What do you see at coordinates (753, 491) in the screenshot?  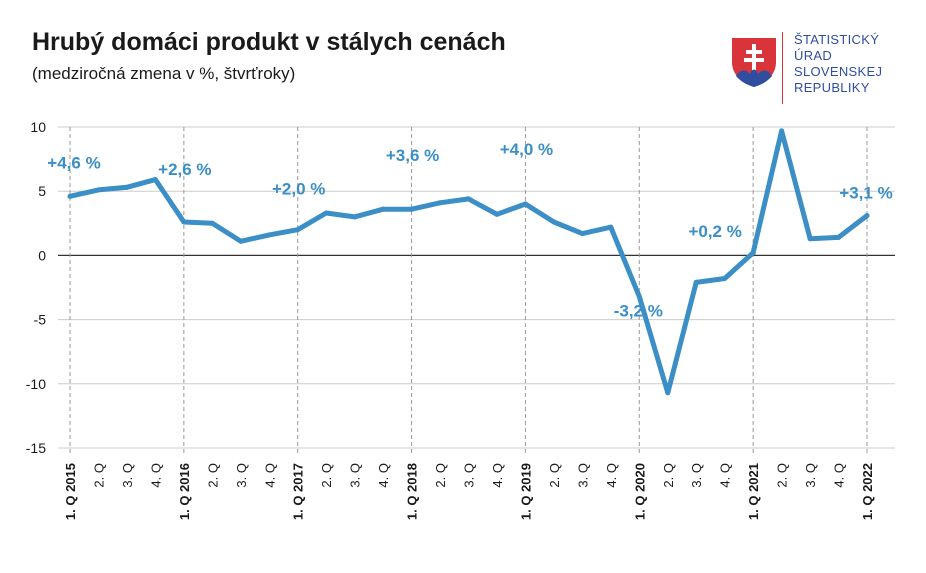 I see `x-tick-label: 1. Q 2021` at bounding box center [753, 491].